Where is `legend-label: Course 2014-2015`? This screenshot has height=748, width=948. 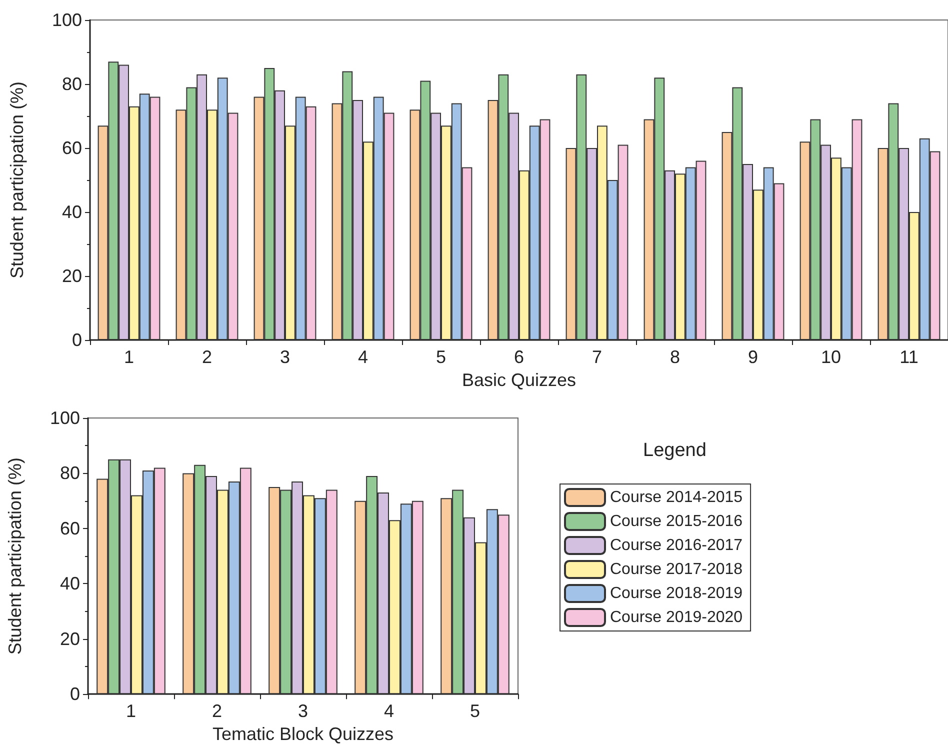 legend-label: Course 2014-2015 is located at coordinates (676, 497).